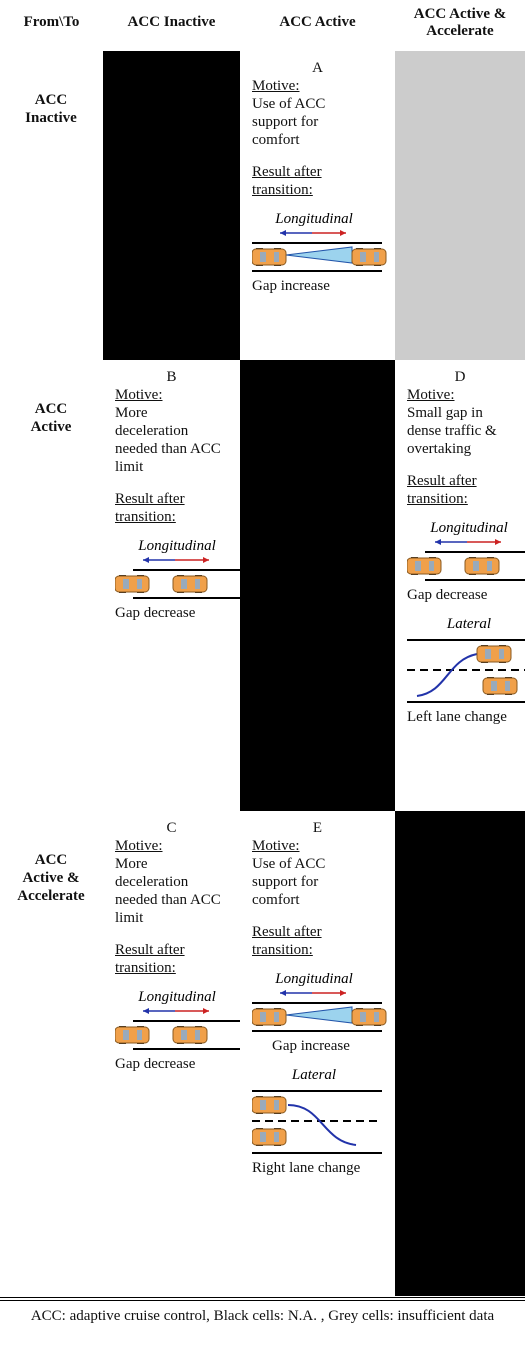  Describe the element at coordinates (306, 1168) in the screenshot. I see `diagram-caption: Right lane change` at that location.